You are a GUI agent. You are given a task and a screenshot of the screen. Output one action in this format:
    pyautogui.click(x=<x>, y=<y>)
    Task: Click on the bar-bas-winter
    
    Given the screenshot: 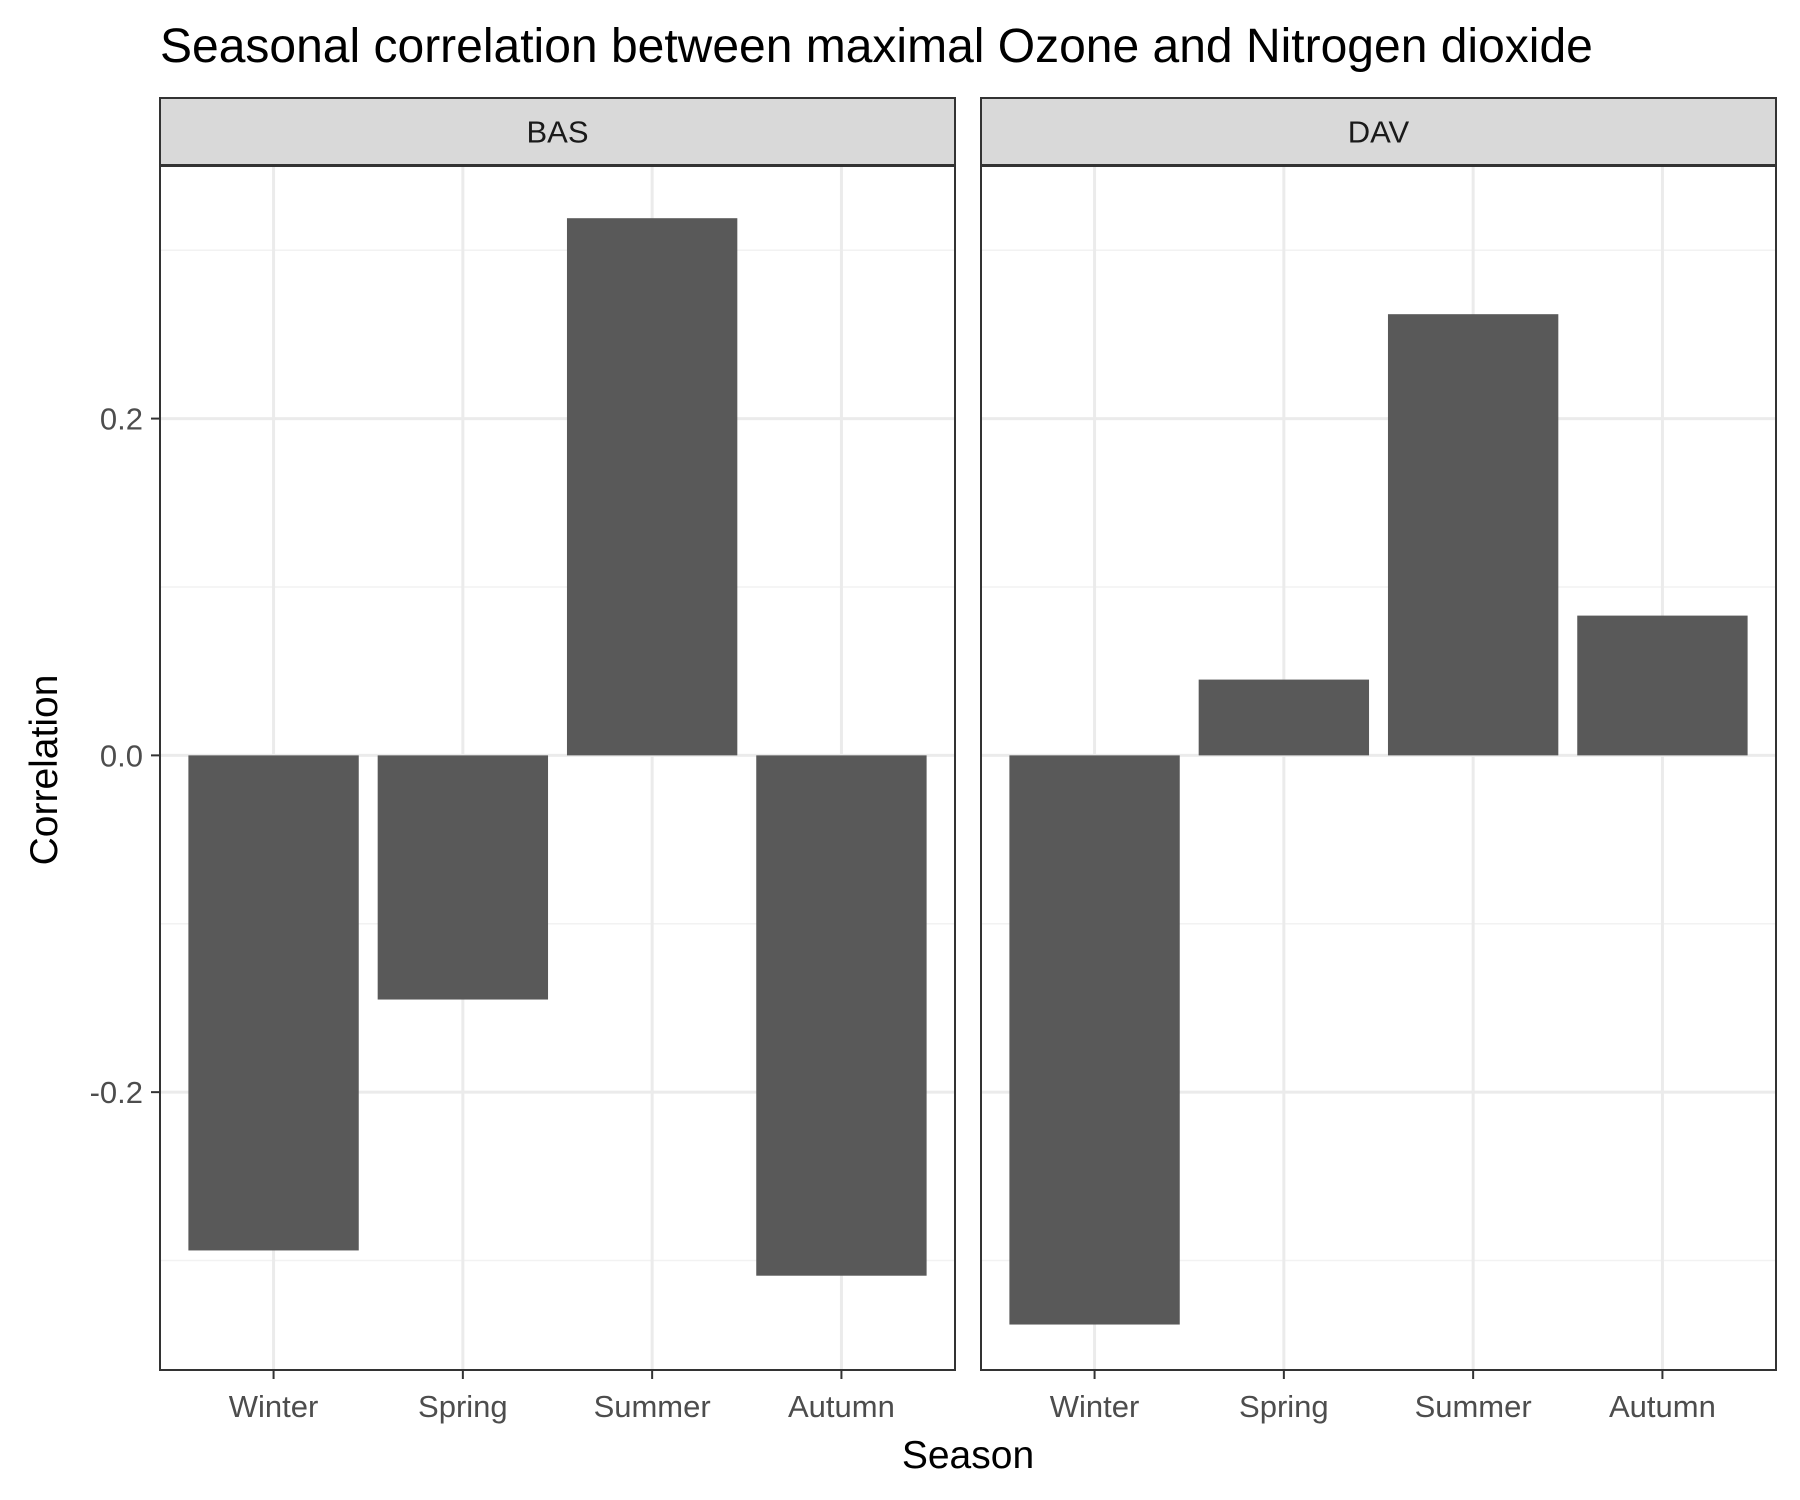 What is the action you would take?
    pyautogui.click(x=273, y=1003)
    